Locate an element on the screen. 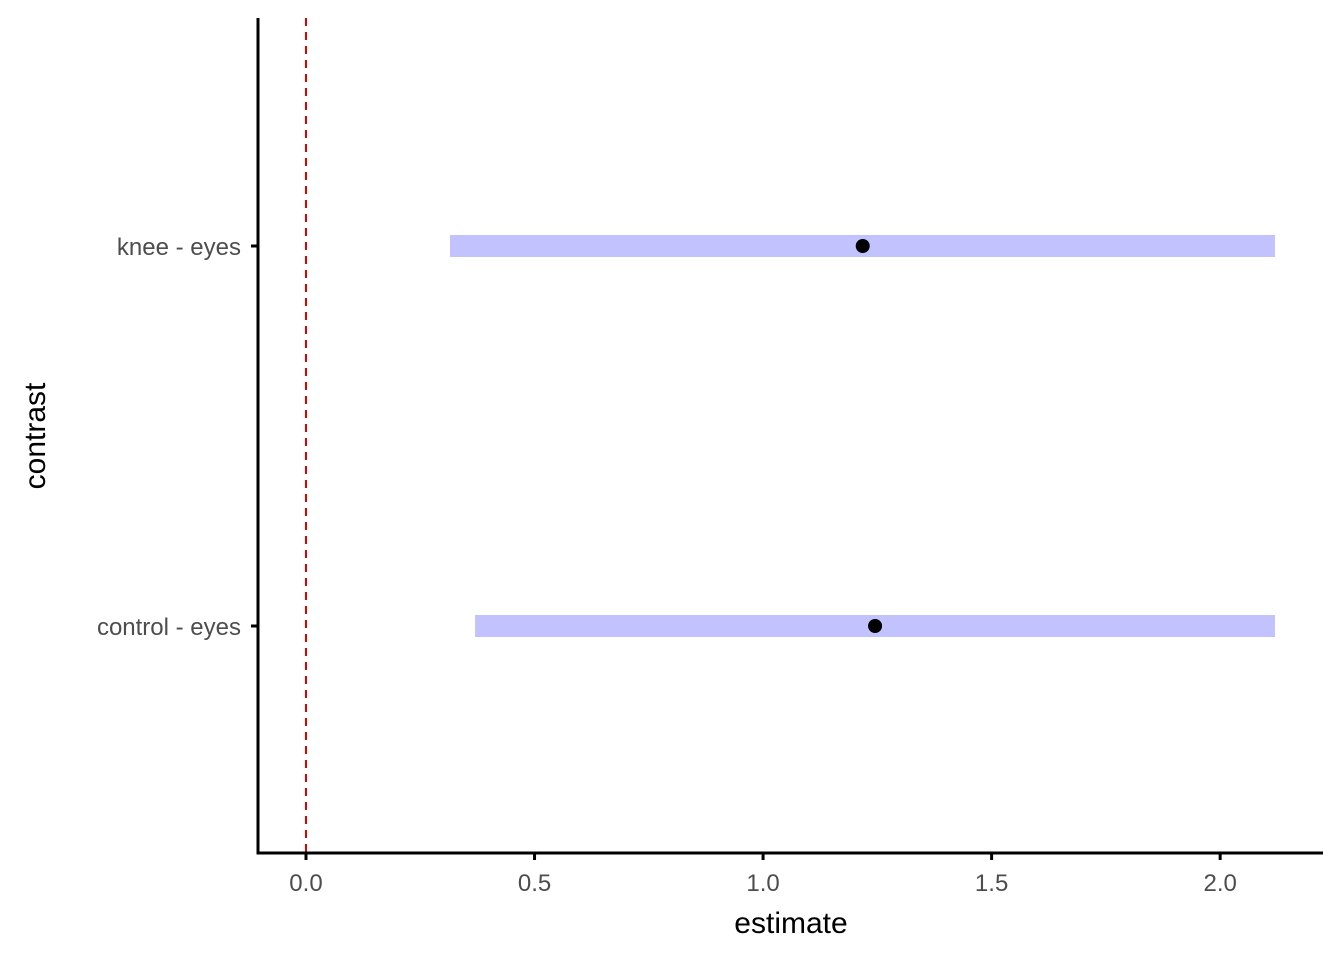  x-ticks: 0.0 0.5 1.0 1.5 2.0 is located at coordinates (763, 875).